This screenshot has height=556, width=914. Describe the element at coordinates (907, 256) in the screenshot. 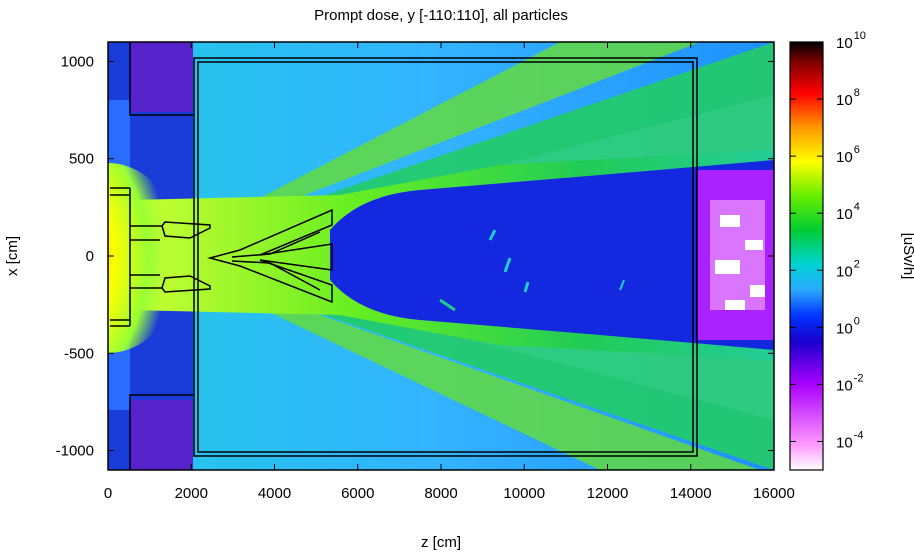

I see `colorbar-label: [uSv/h]` at that location.